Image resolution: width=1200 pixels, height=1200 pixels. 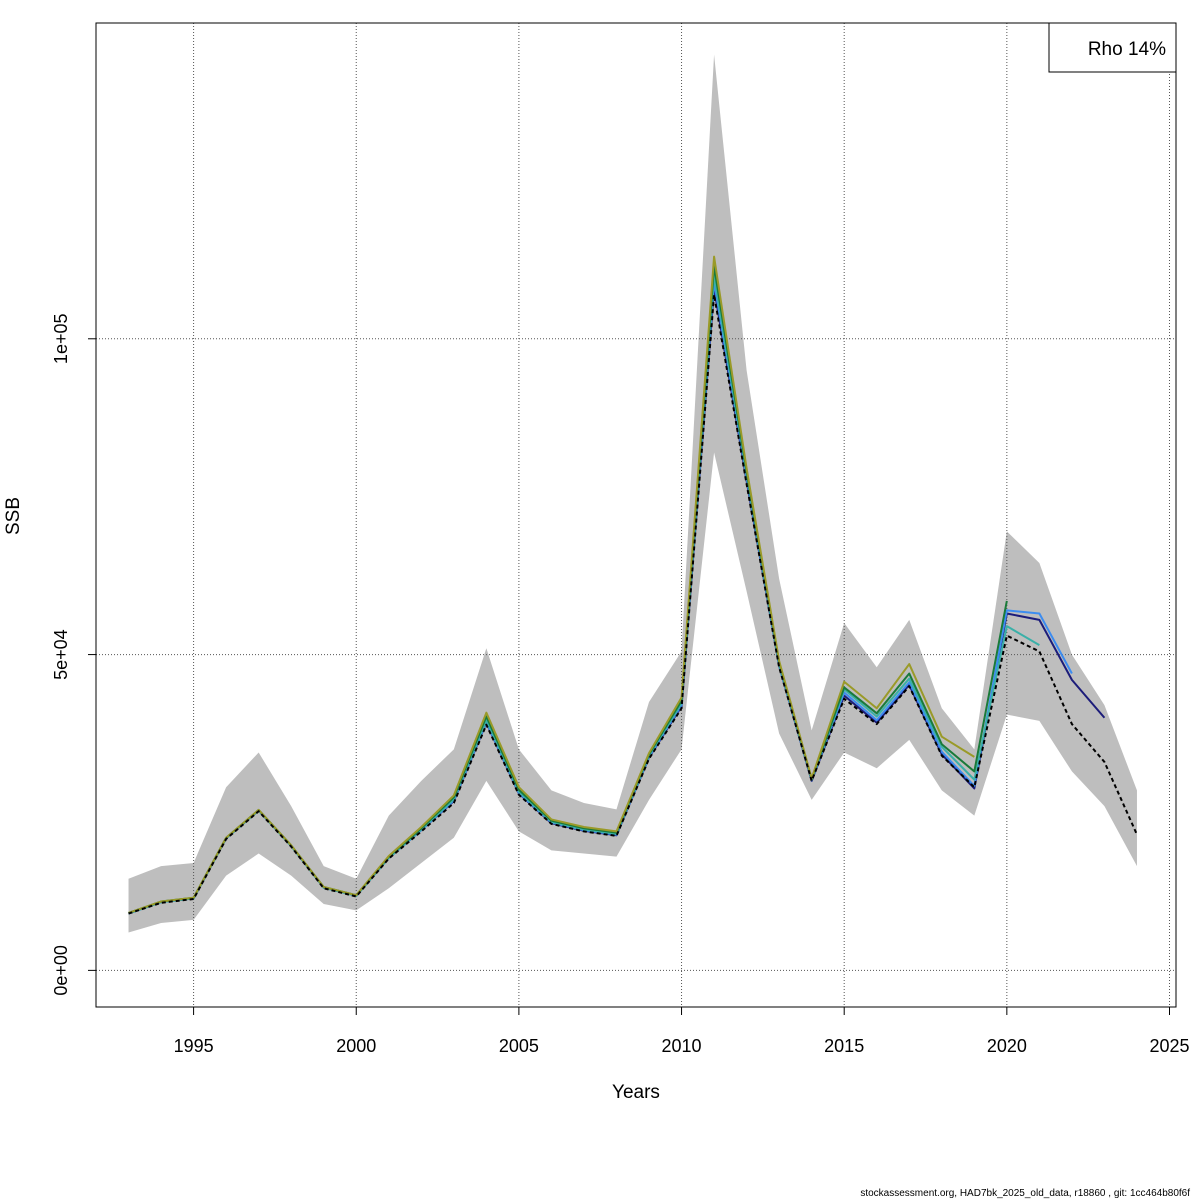 What do you see at coordinates (636, 1092) in the screenshot?
I see `x-axis-title: Years` at bounding box center [636, 1092].